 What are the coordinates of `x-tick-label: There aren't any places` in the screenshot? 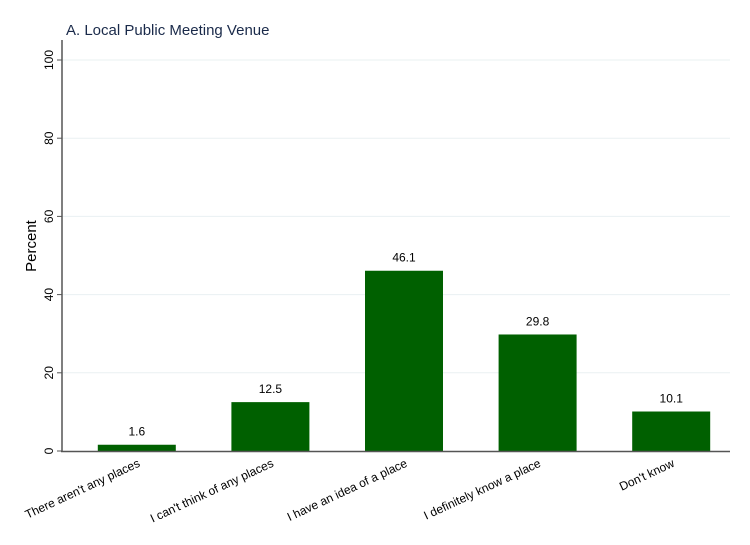 It's located at (82, 489).